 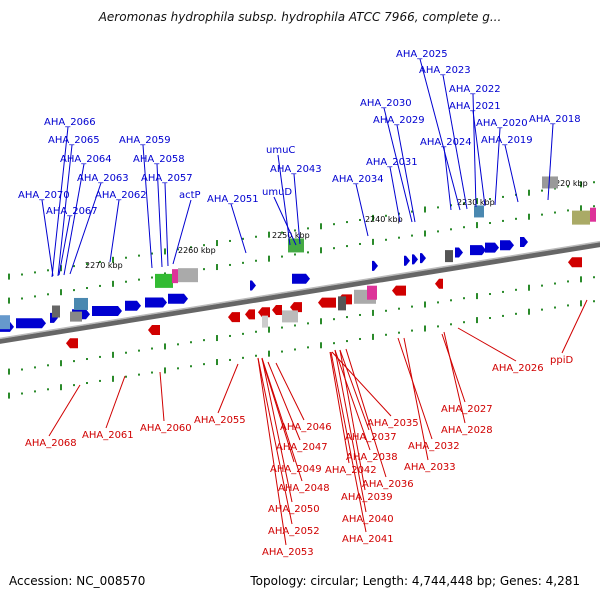 What do you see at coordinates (446, 142) in the screenshot?
I see `forward-gene-label: AHA_2024` at bounding box center [446, 142].